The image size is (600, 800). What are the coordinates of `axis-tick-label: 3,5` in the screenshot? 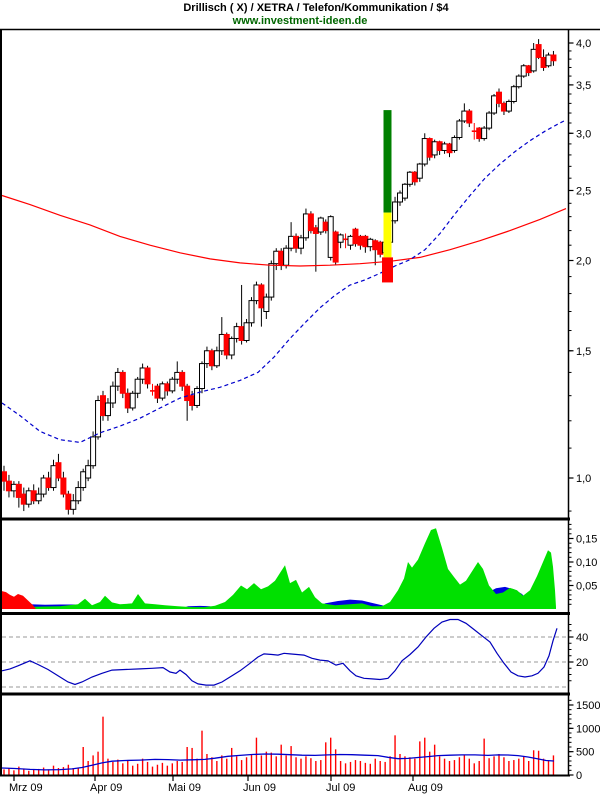 It's located at (583, 86).